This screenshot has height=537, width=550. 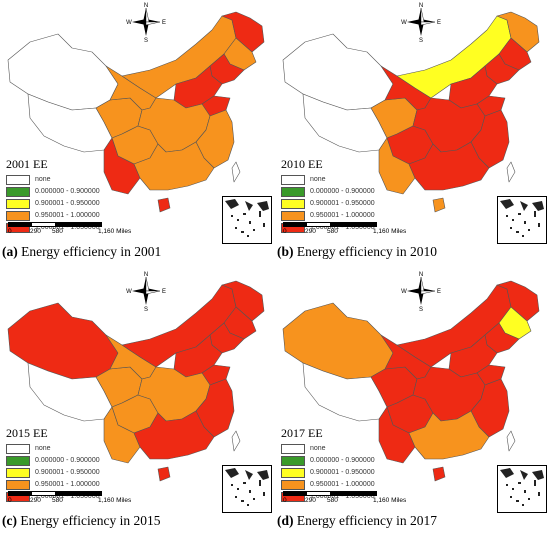 I want to click on legend-title: 2001 EE, so click(x=27, y=164).